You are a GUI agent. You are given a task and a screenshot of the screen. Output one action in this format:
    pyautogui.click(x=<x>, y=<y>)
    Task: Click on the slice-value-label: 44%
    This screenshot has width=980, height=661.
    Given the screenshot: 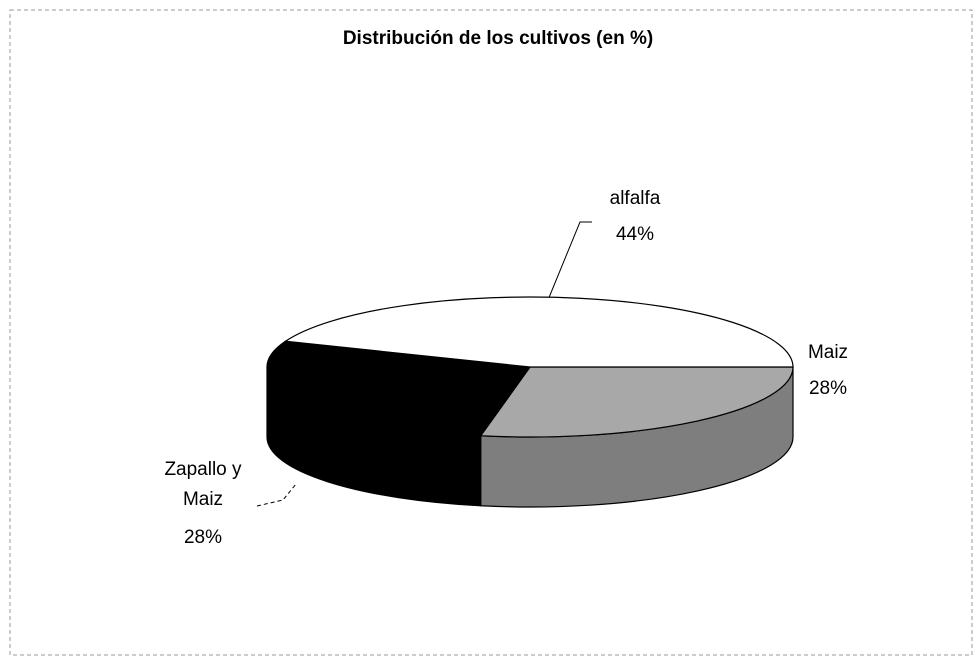 What is the action you would take?
    pyautogui.click(x=635, y=234)
    